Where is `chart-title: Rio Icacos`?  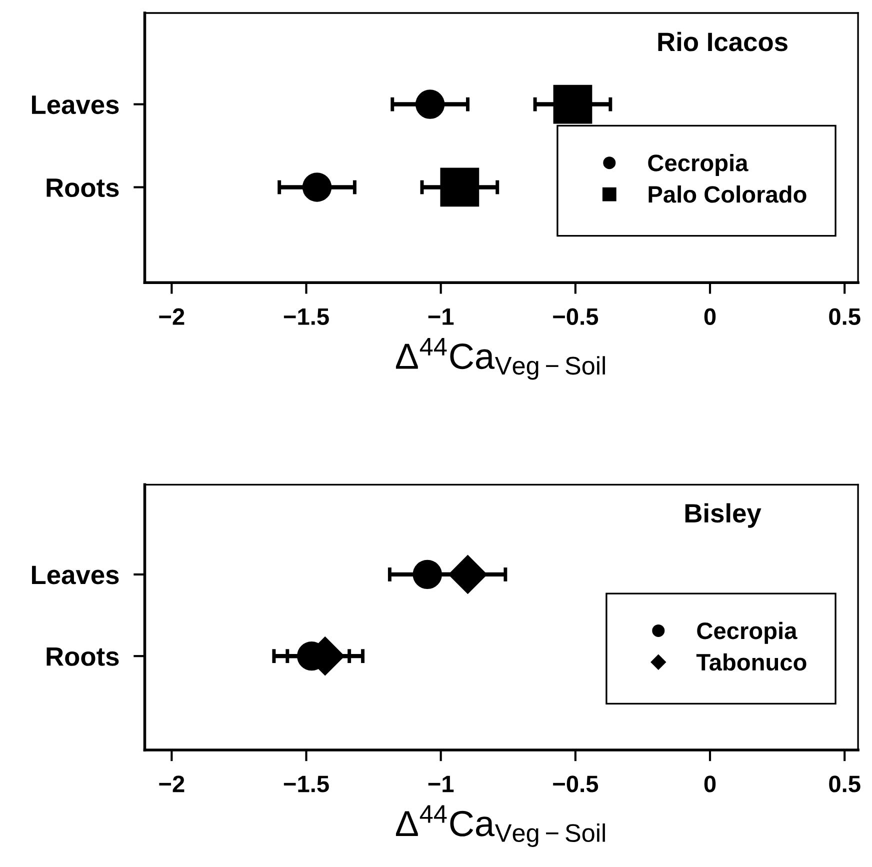
chart-title: Rio Icacos is located at coordinates (723, 42).